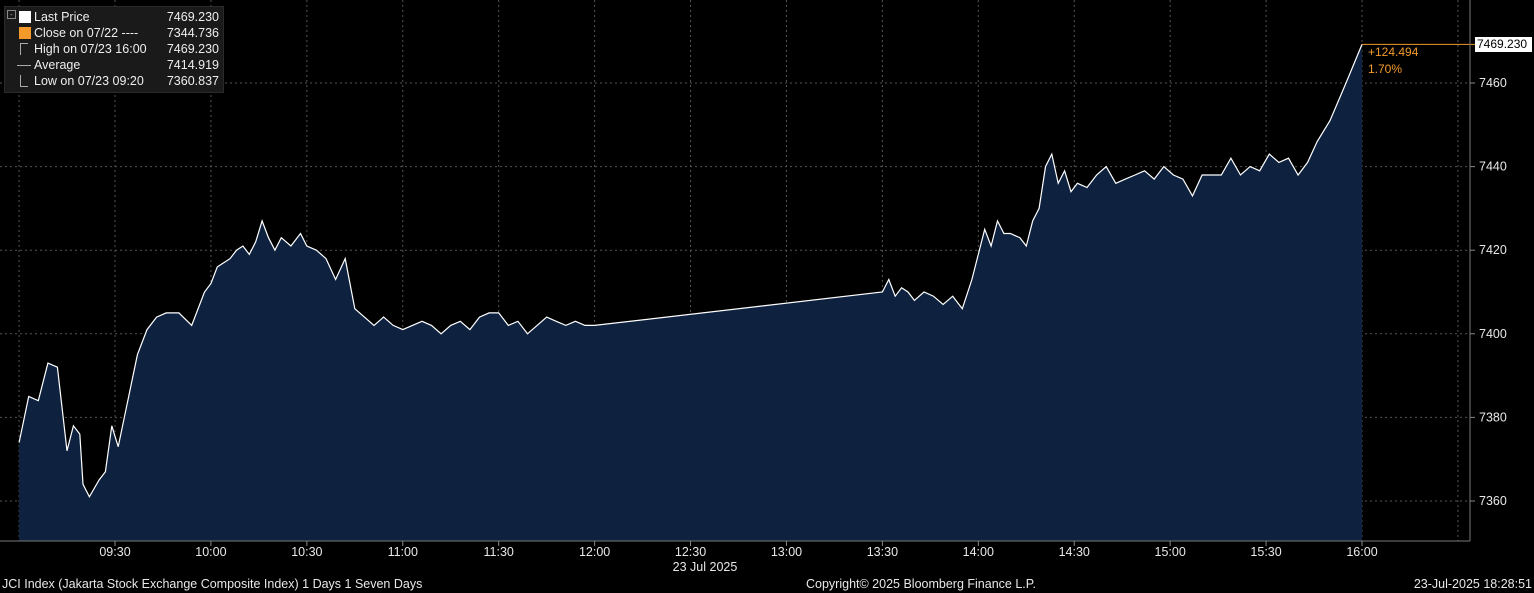 Image resolution: width=1534 pixels, height=593 pixels. I want to click on legend-low: Low on 07/23 09:20 7360.837, so click(114, 81).